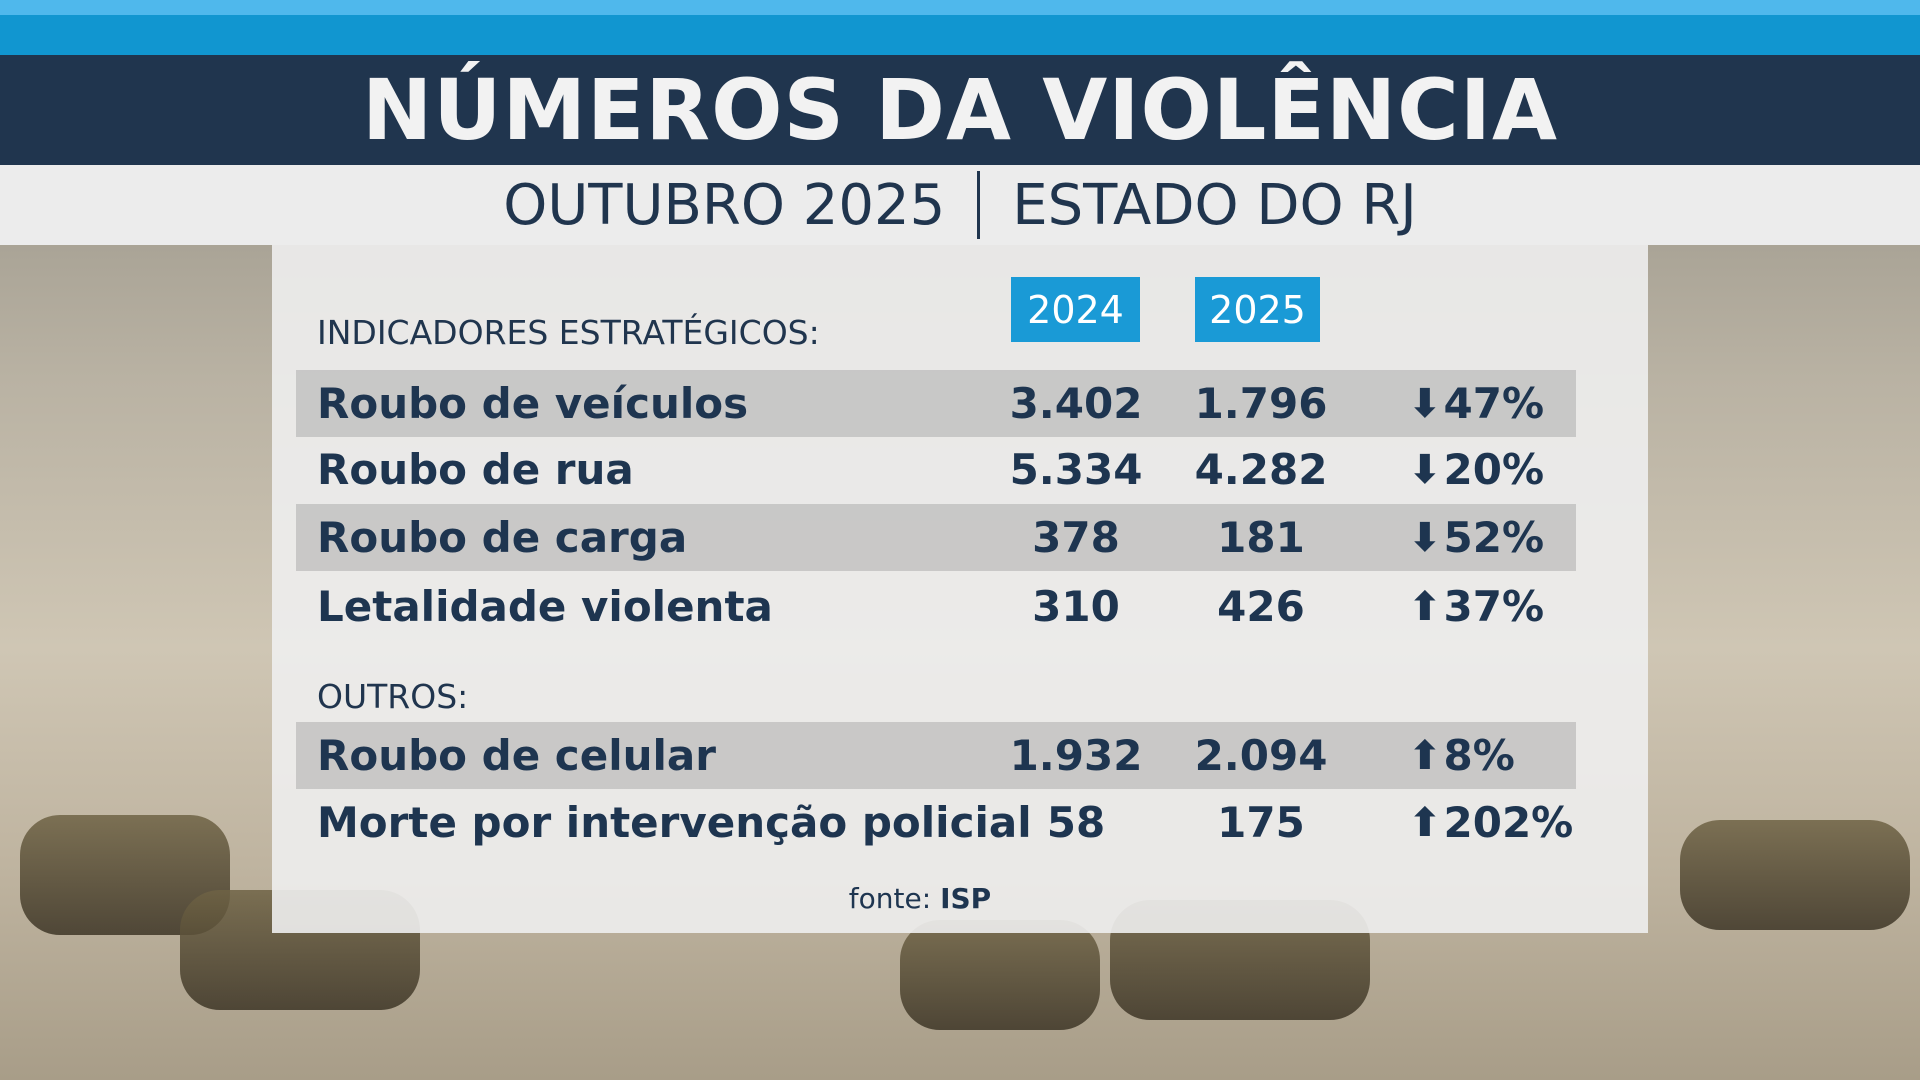  I want to click on year-badge-2025: 2025, so click(1257, 309).